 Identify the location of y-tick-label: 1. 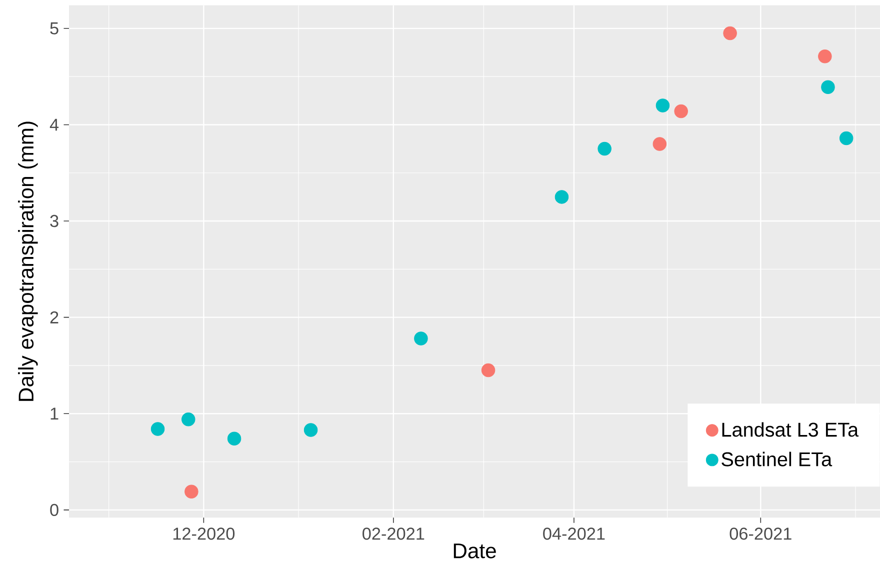
(54, 414).